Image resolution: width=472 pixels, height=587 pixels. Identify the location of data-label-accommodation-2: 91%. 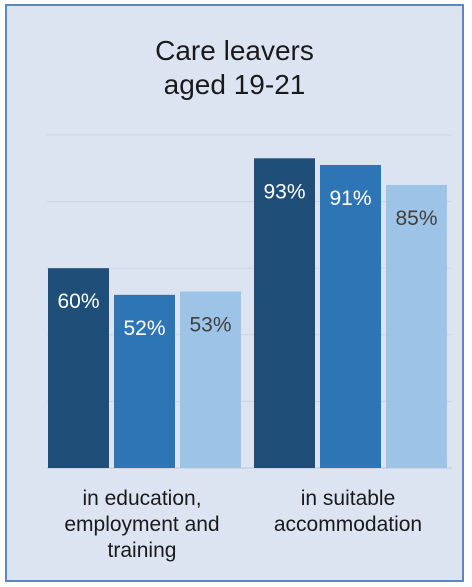
(350, 198).